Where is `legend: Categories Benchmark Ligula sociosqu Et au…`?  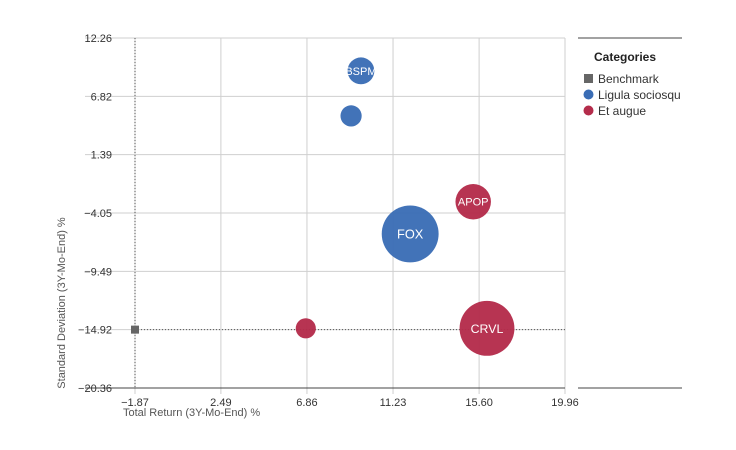 legend: Categories Benchmark Ligula sociosqu Et au… is located at coordinates (630, 213).